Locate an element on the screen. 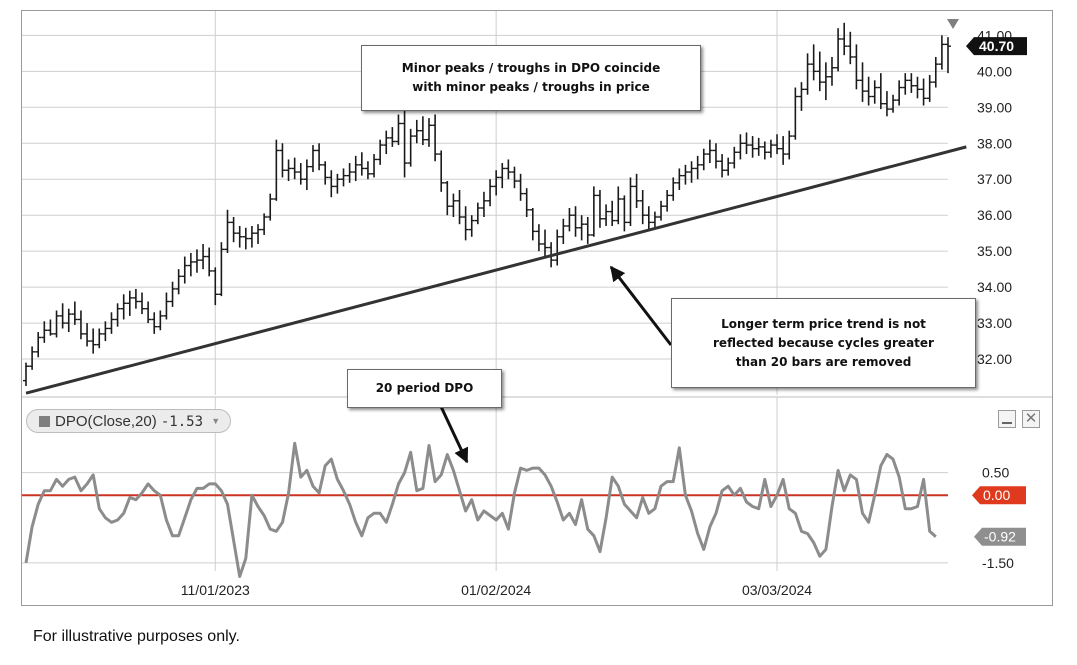 Image resolution: width=1077 pixels, height=665 pixels. price-tick-label: 35.00 is located at coordinates (994, 251).